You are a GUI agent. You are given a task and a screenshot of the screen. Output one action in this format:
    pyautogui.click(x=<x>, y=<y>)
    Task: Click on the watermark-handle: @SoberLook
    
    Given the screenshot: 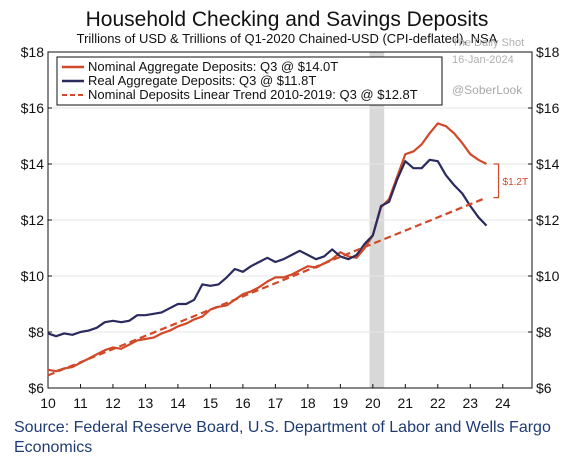 What is the action you would take?
    pyautogui.click(x=487, y=90)
    